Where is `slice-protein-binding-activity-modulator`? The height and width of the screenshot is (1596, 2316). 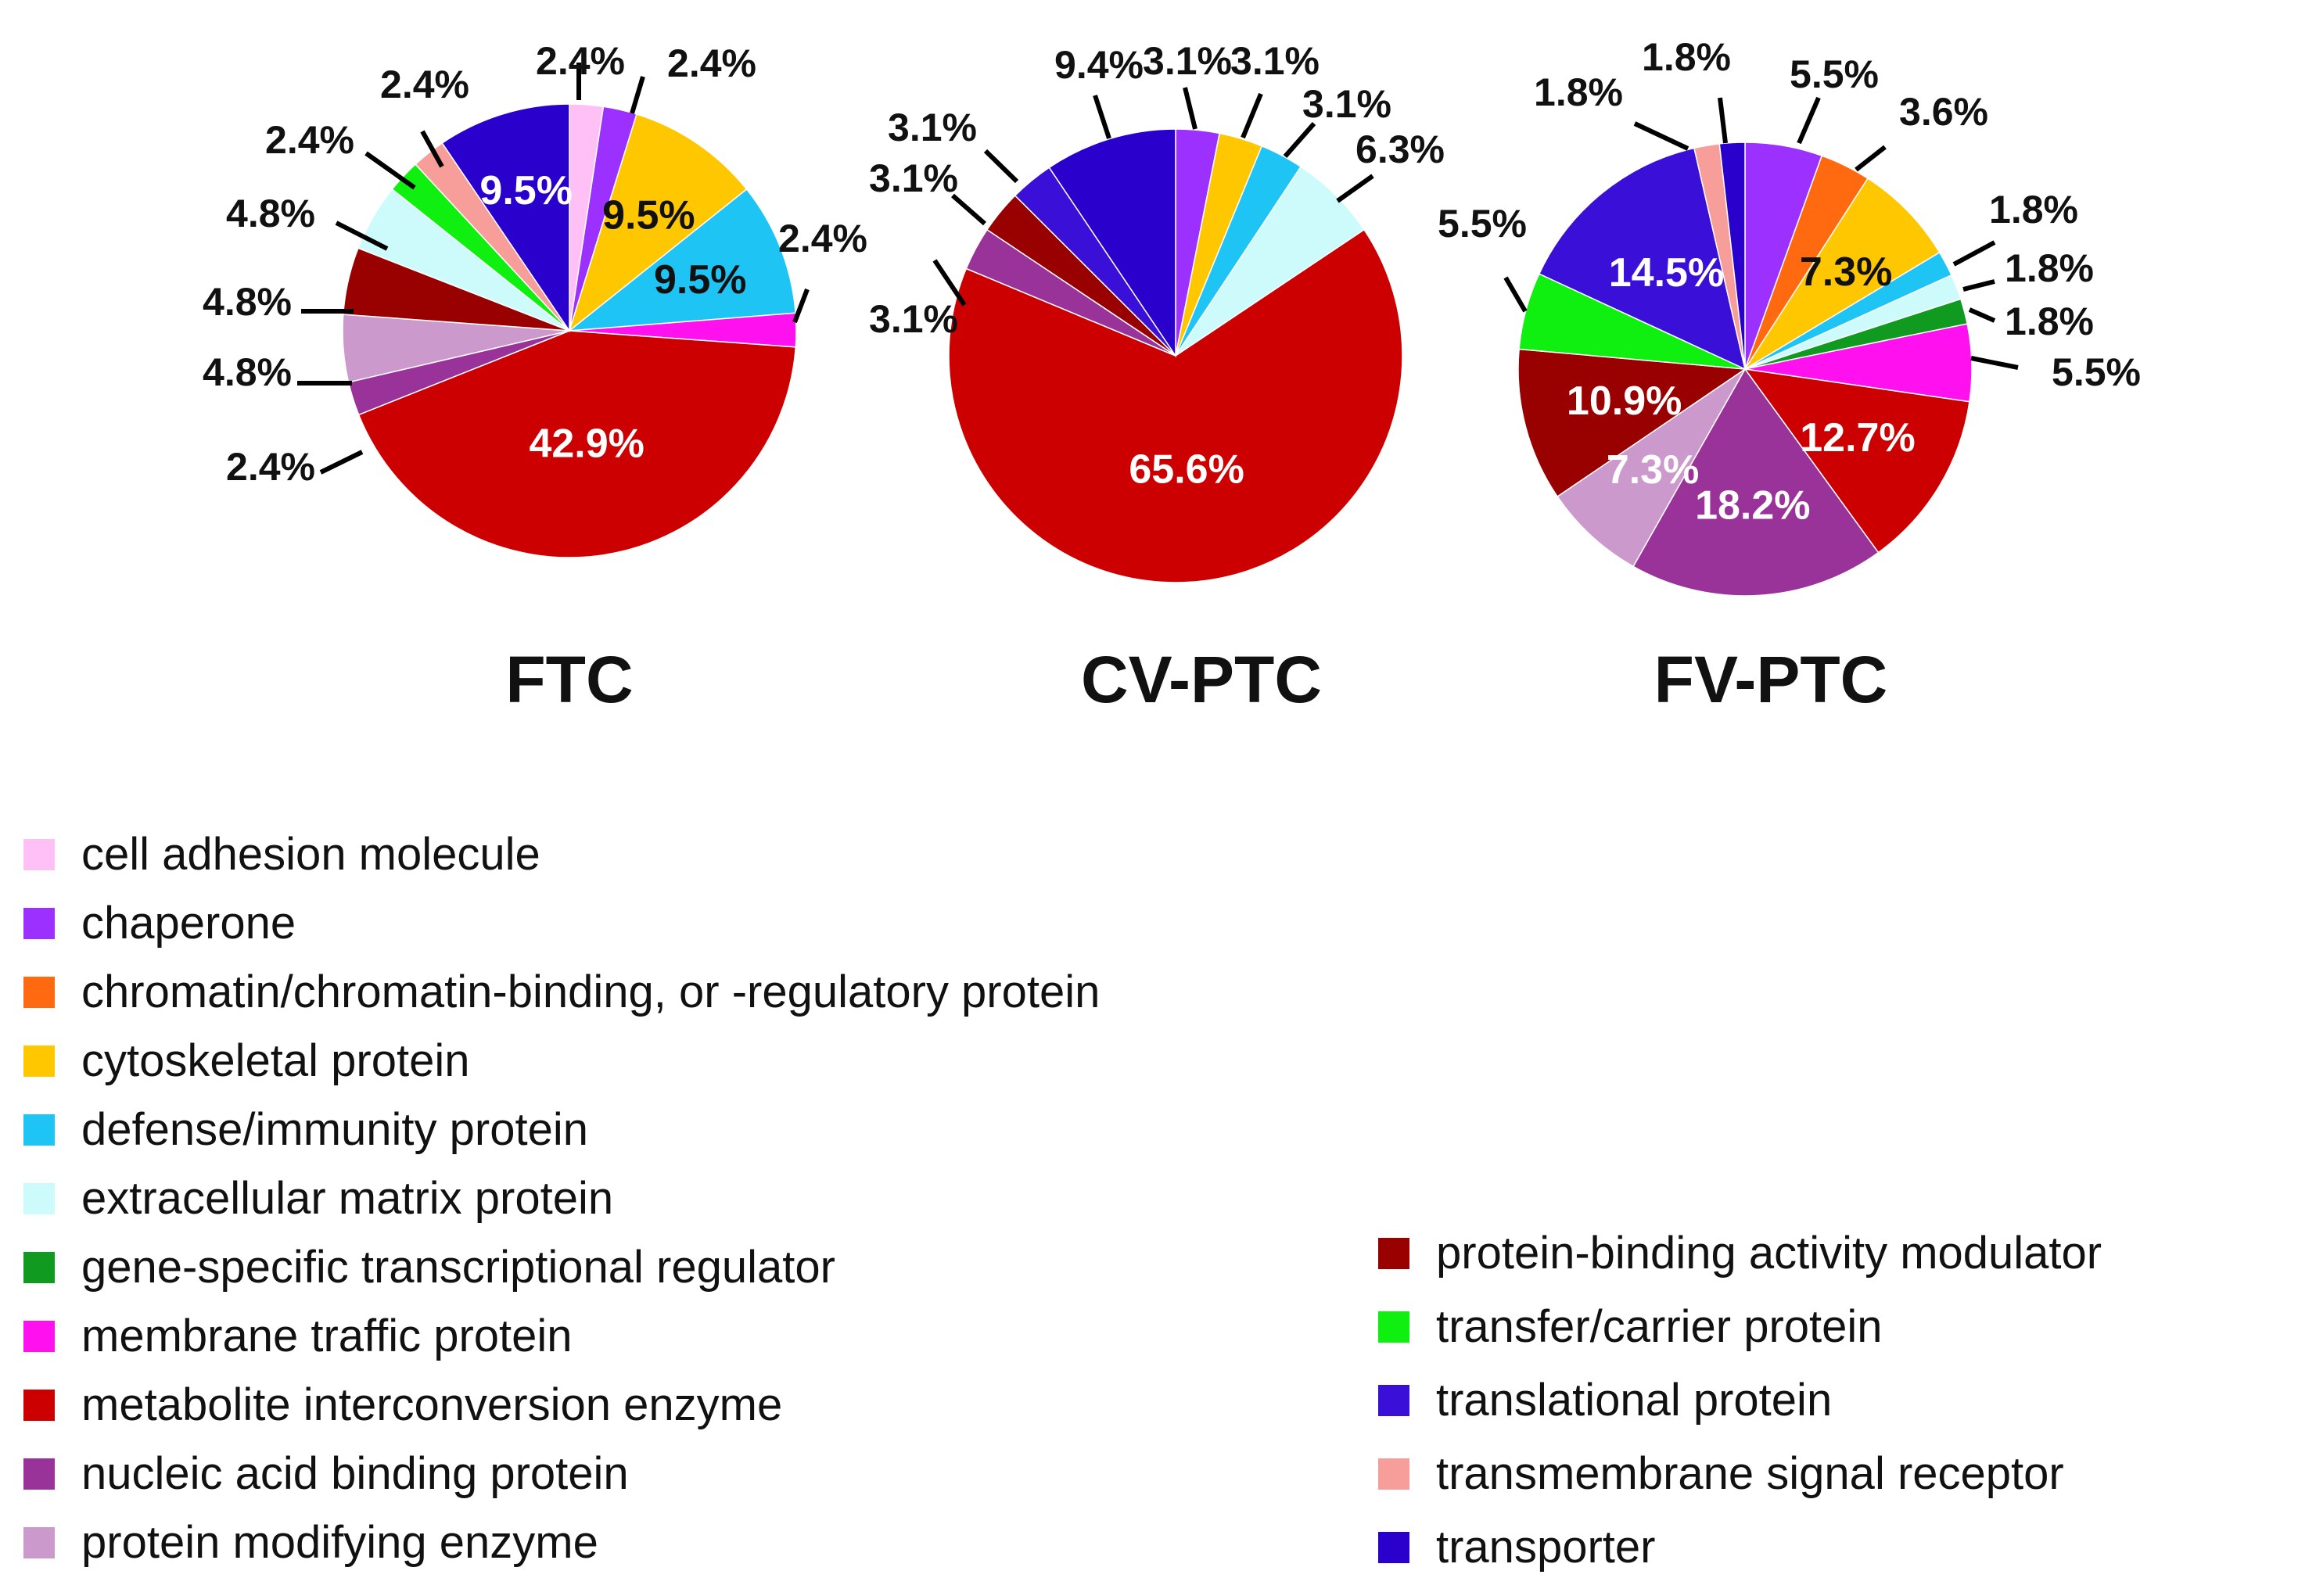
slice-protein-binding-activity-modulator is located at coordinates (1632, 423).